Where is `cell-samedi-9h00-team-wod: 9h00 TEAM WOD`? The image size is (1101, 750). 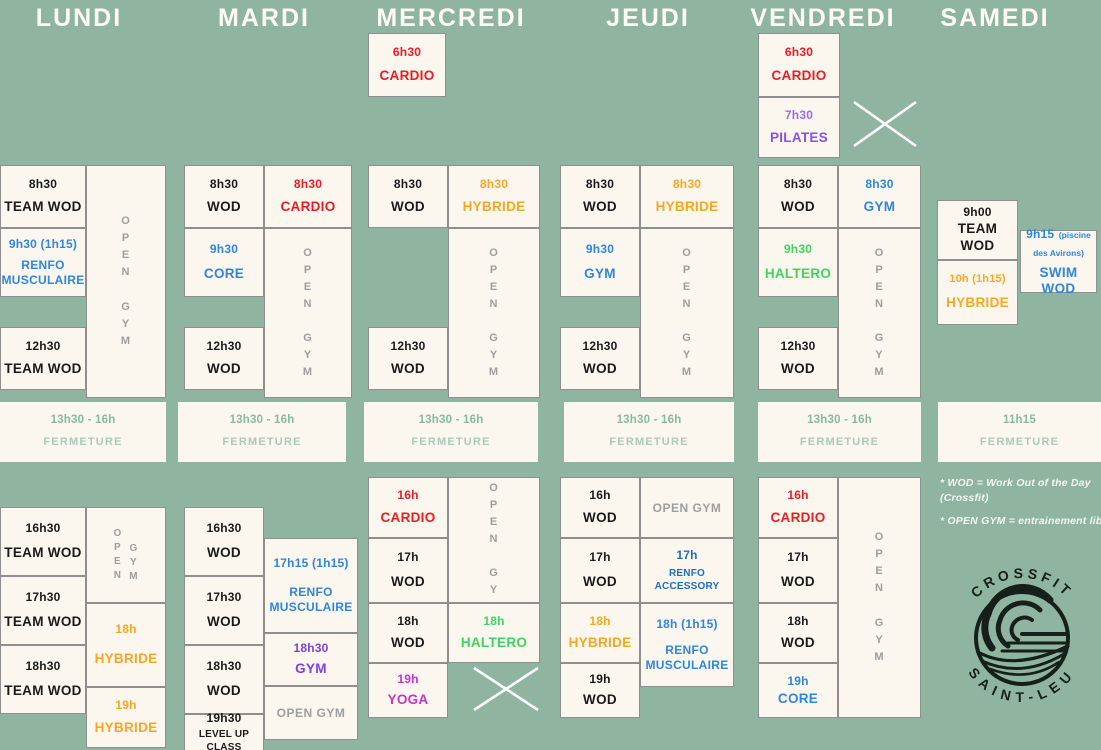
cell-samedi-9h00-team-wod: 9h00 TEAM WOD is located at coordinates (977, 230).